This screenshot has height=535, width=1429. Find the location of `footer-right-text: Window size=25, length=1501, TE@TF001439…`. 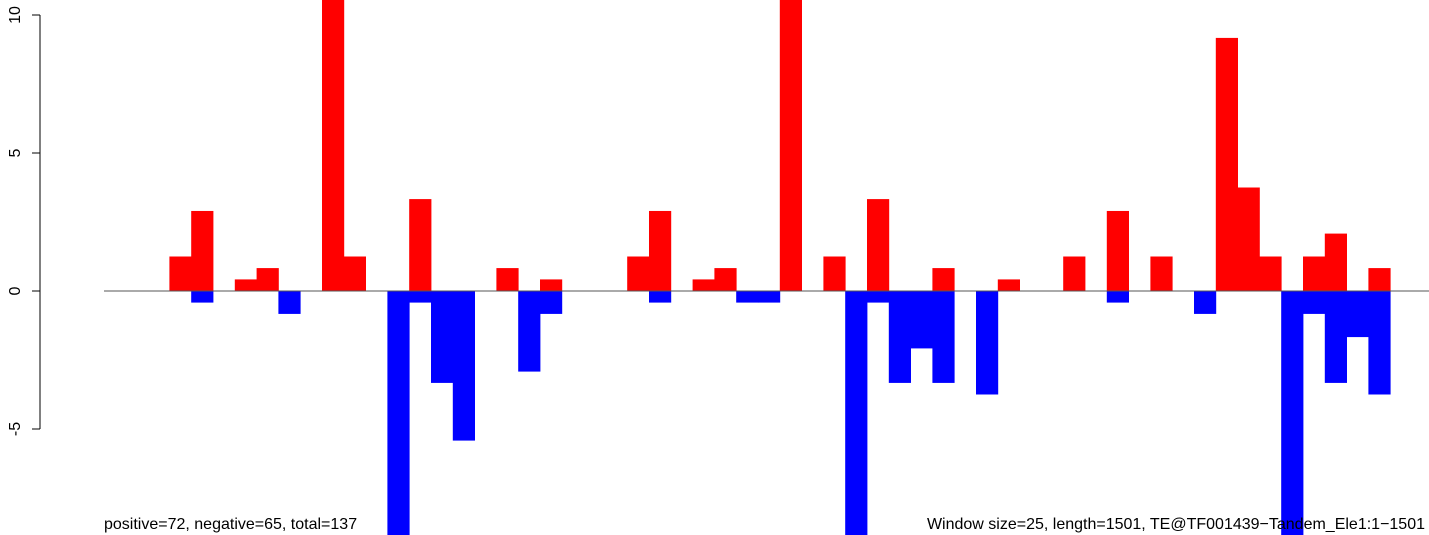

footer-right-text: Window size=25, length=1501, TE@TF001439… is located at coordinates (1176, 524).